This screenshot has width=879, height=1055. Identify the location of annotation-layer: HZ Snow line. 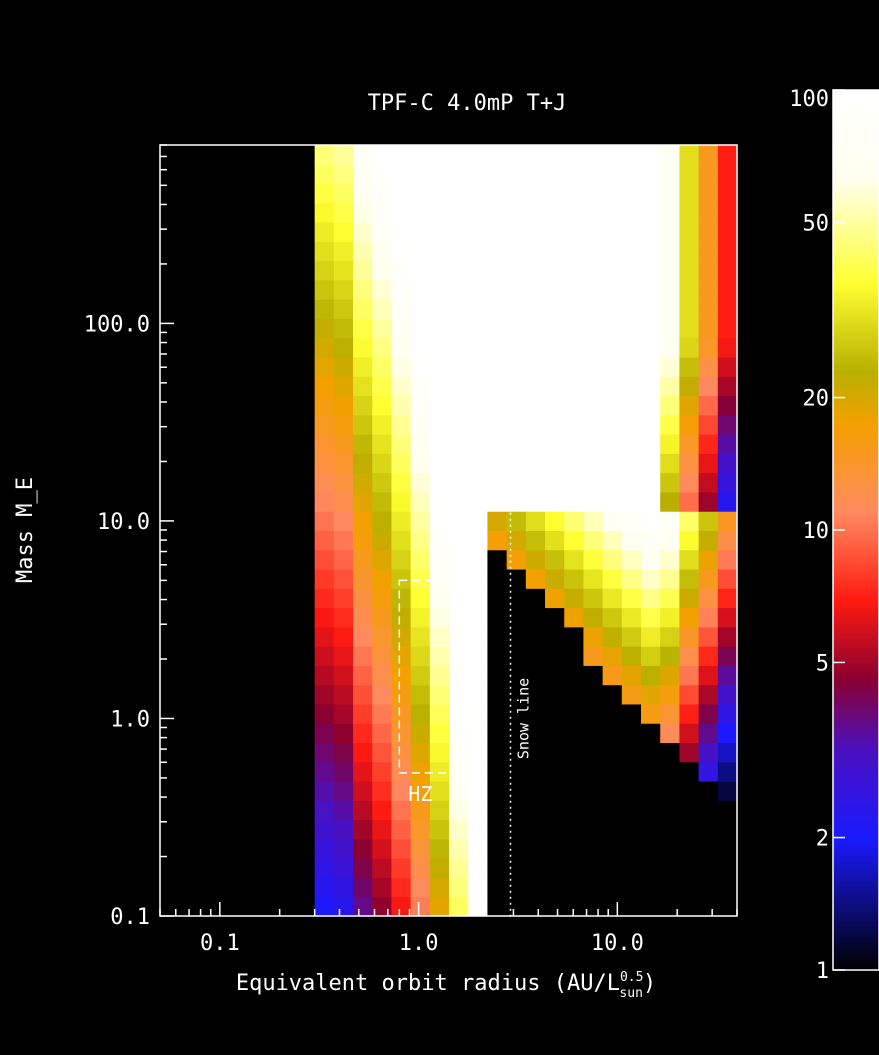
(465, 714).